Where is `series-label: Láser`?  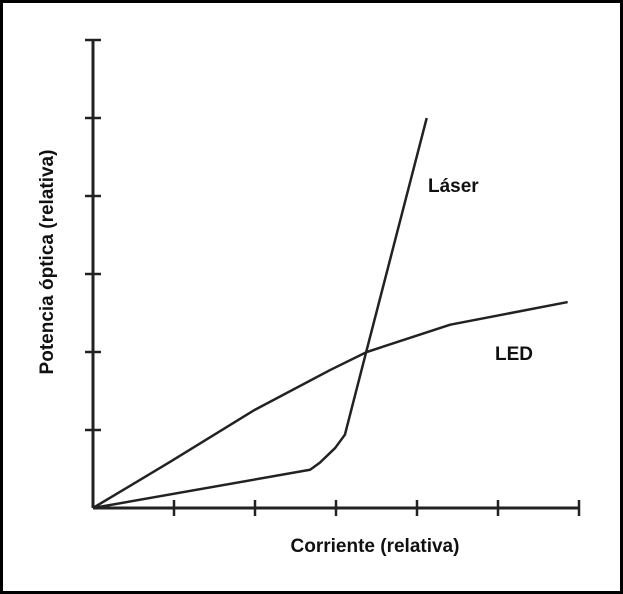
series-label: Láser is located at coordinates (453, 186).